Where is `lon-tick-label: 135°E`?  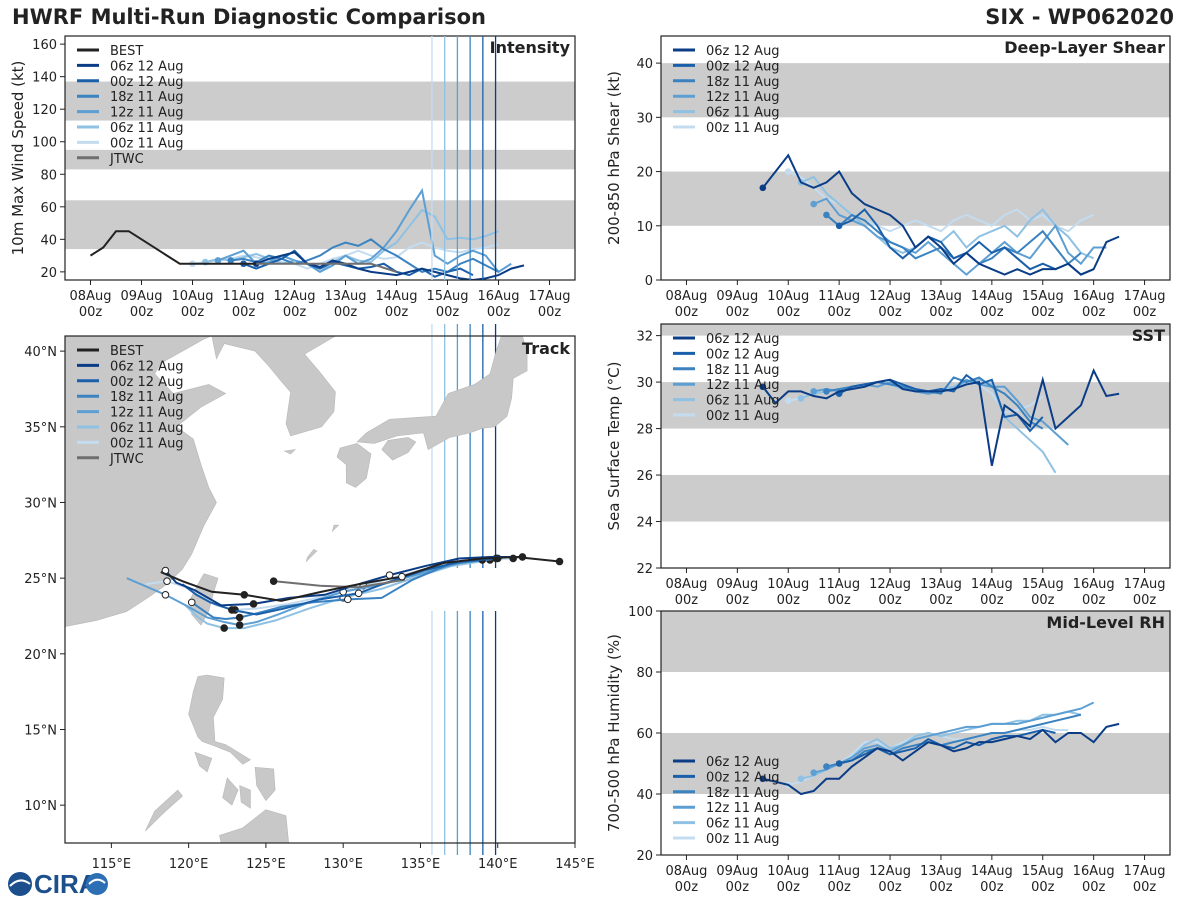
lon-tick-label: 135°E is located at coordinates (421, 864).